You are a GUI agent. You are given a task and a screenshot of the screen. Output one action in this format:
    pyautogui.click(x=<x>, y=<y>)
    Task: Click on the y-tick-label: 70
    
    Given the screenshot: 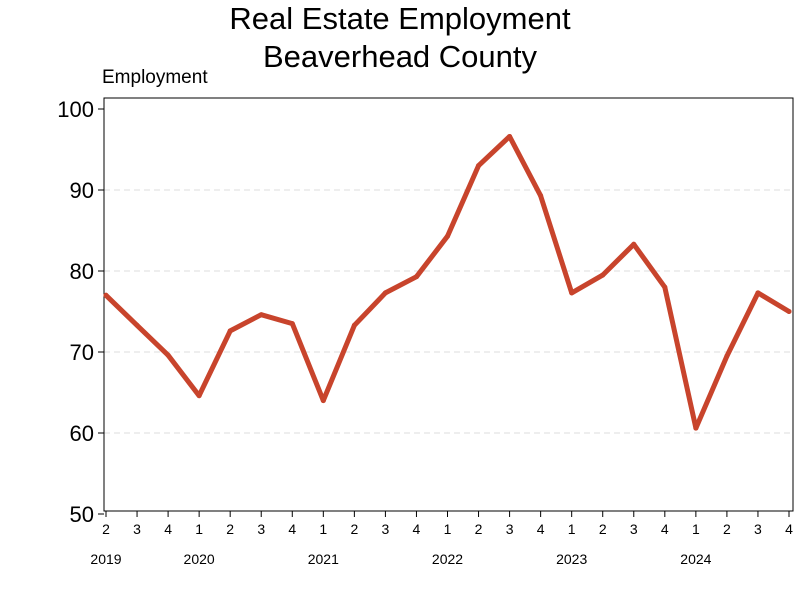 What is the action you would take?
    pyautogui.click(x=82, y=352)
    